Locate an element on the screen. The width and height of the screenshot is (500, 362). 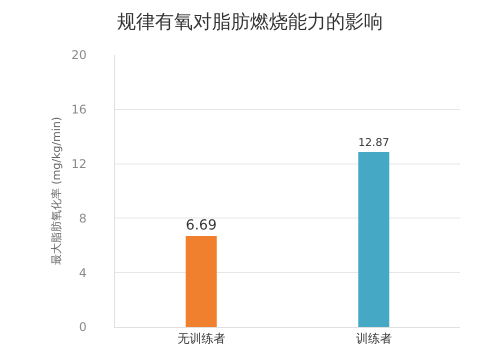
chart-title: 规律有氧对脂肪燃烧能力的影响 is located at coordinates (250, 21).